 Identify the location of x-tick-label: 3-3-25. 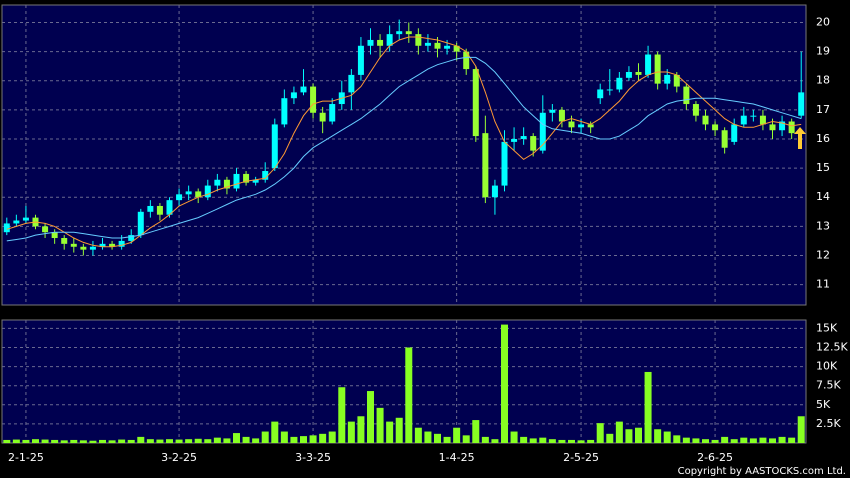
(313, 457).